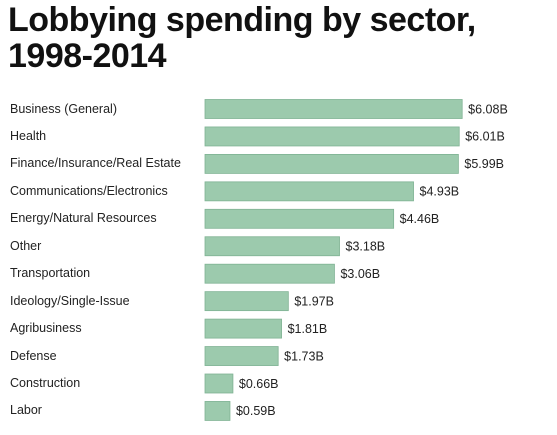 The image size is (557, 435). What do you see at coordinates (420, 219) in the screenshot?
I see `value-label: $4.46B` at bounding box center [420, 219].